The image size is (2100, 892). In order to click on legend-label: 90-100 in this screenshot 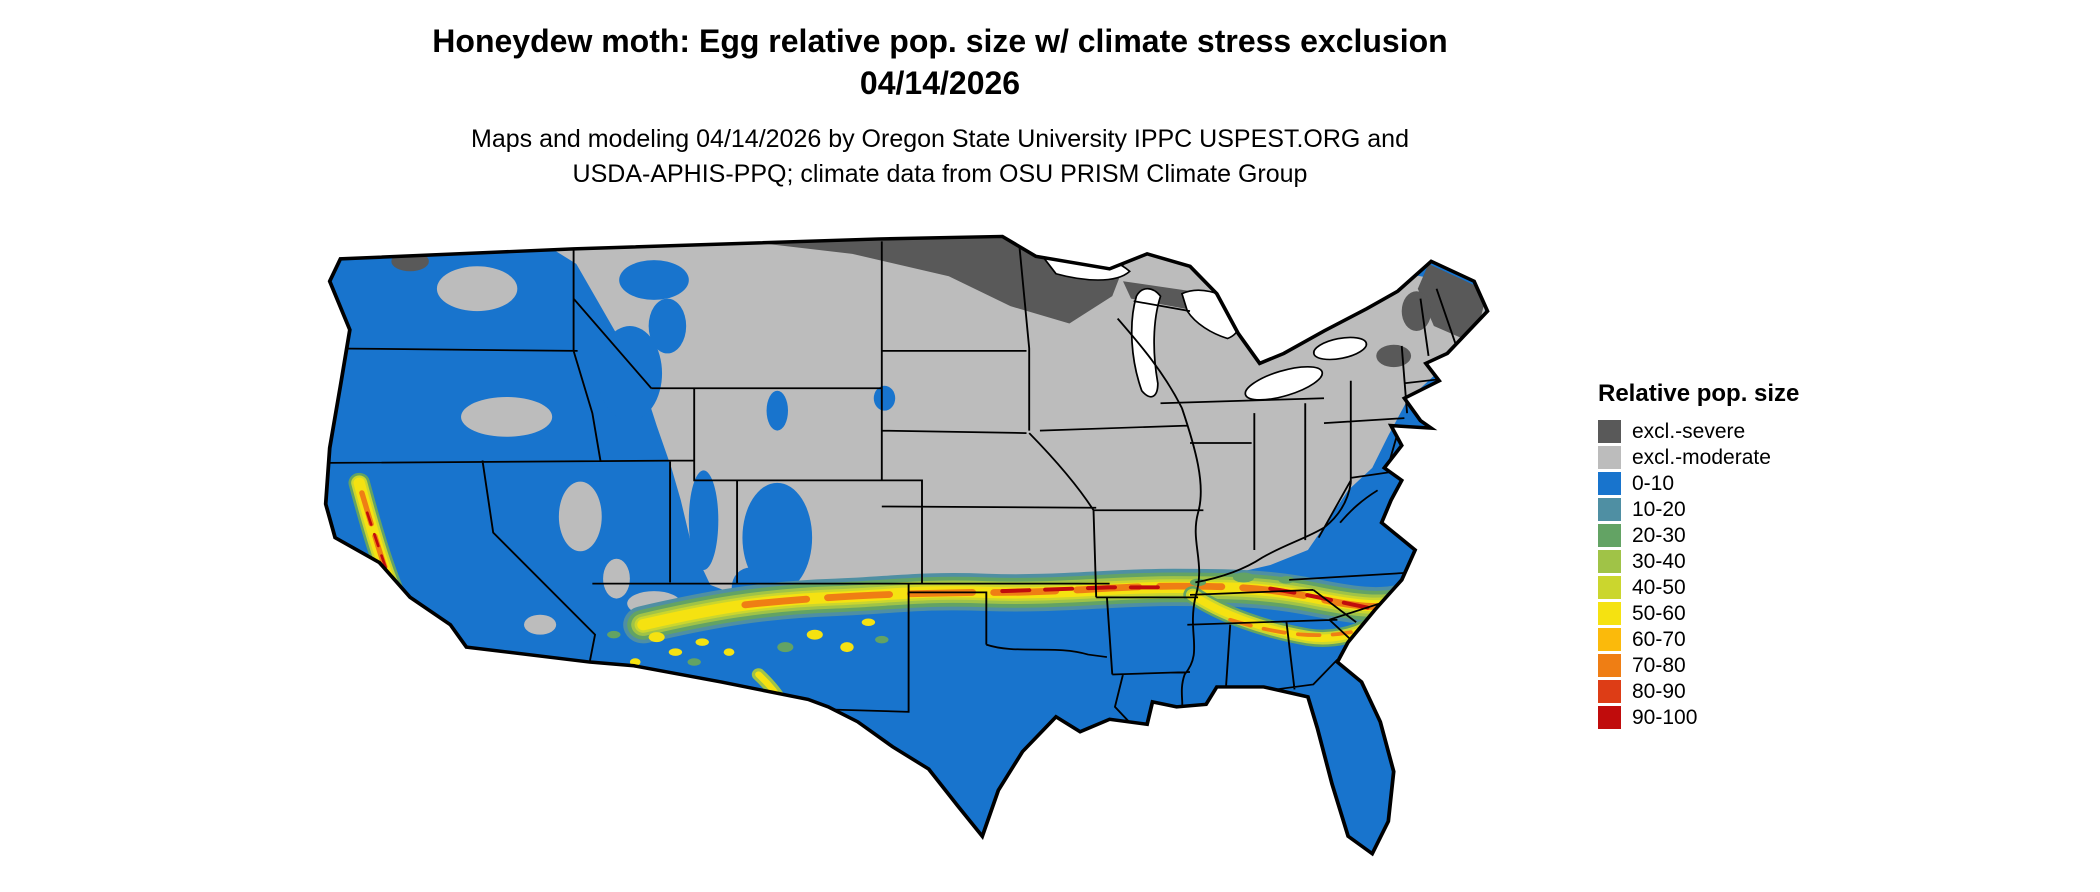, I will do `click(1665, 717)`.